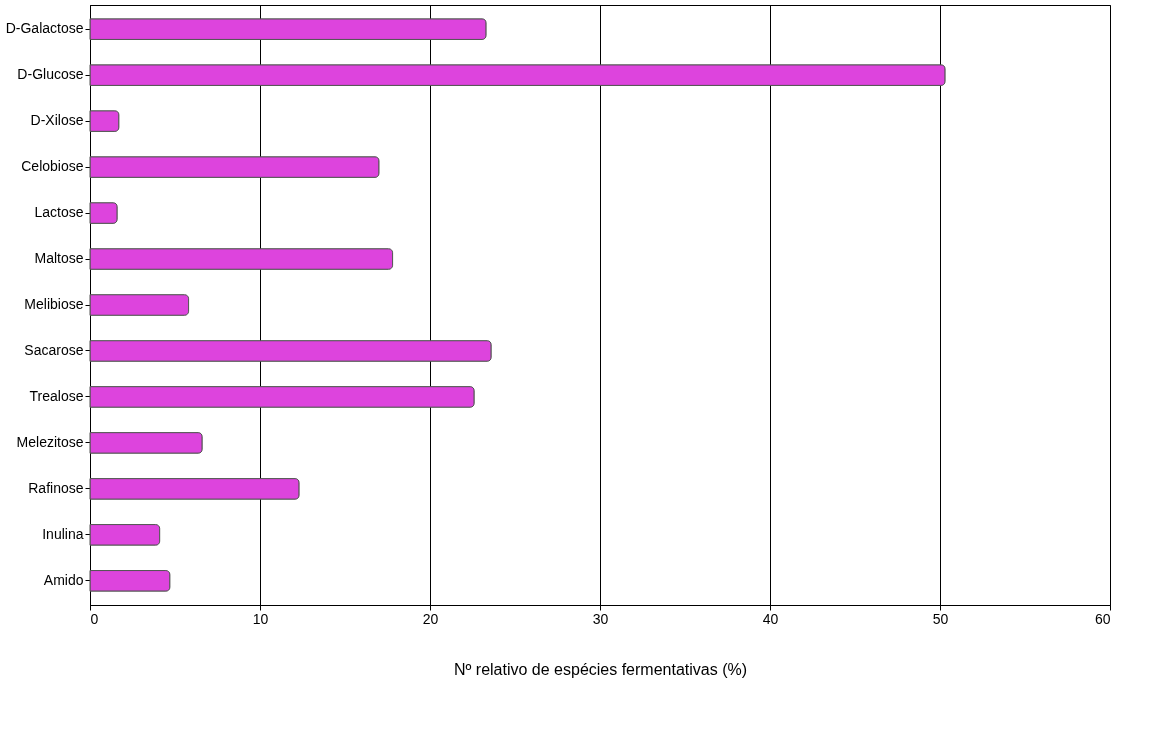 This screenshot has width=1173, height=740. I want to click on y-tick-label: Melezitose, so click(50, 441).